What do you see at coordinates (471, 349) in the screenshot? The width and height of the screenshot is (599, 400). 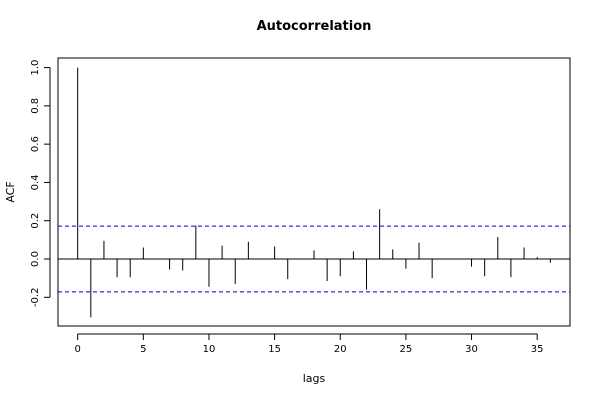 I see `x-tick-label-30: 30` at bounding box center [471, 349].